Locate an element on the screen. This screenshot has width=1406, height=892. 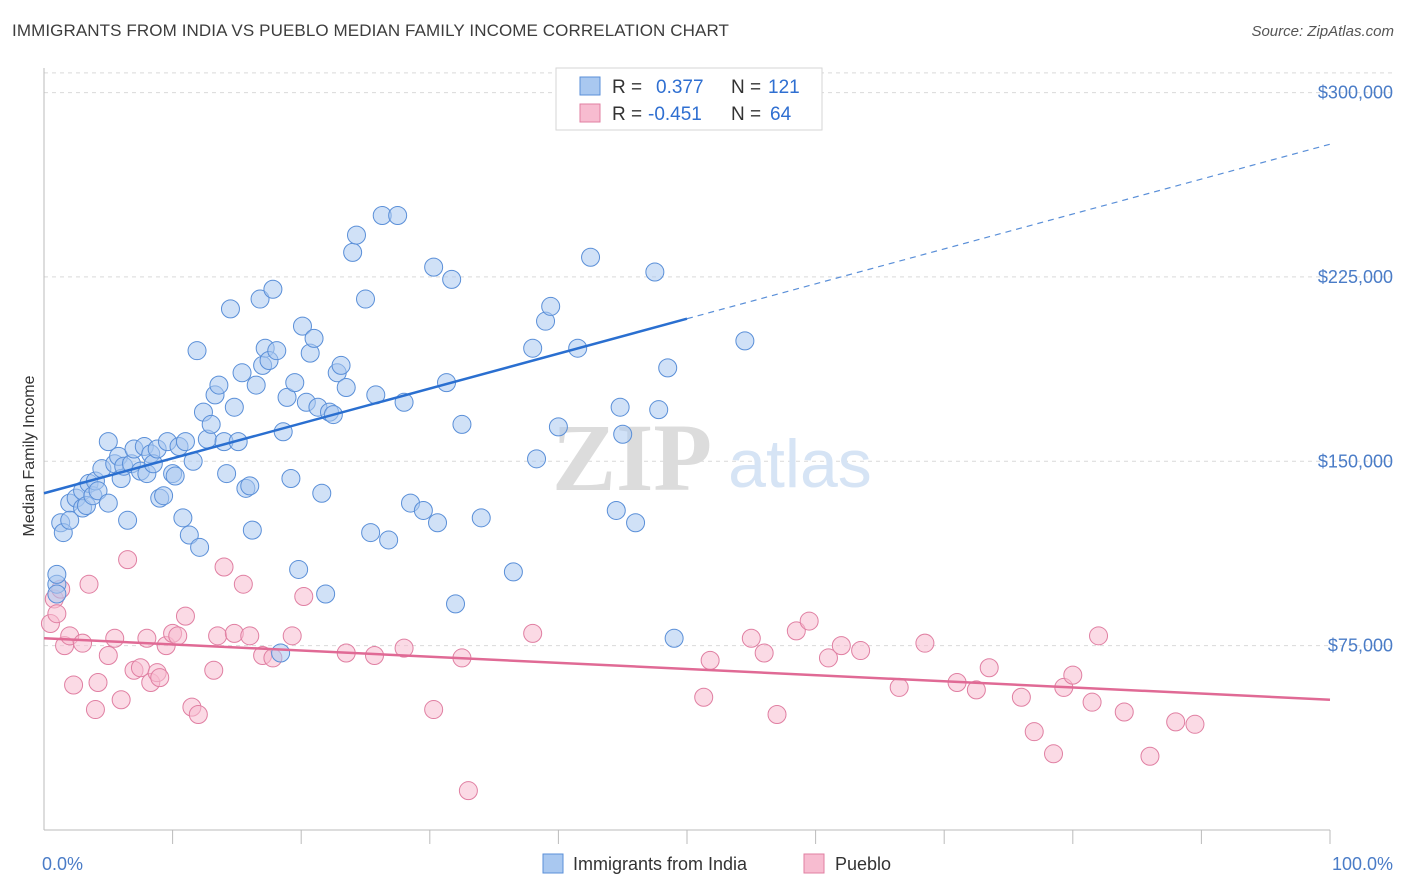
x-tick-label-max: 100.0% is located at coordinates (1362, 864).